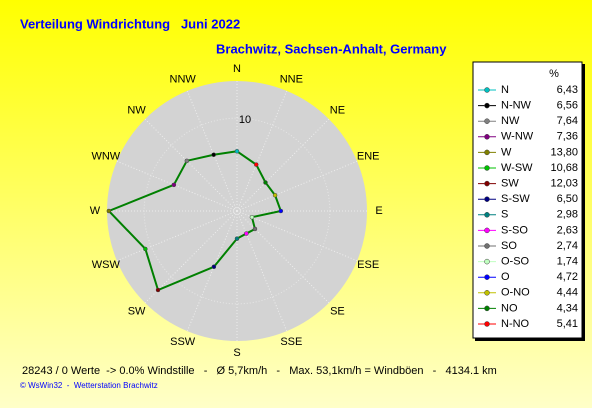  Describe the element at coordinates (291, 80) in the screenshot. I see `direction-label: NNE` at that location.